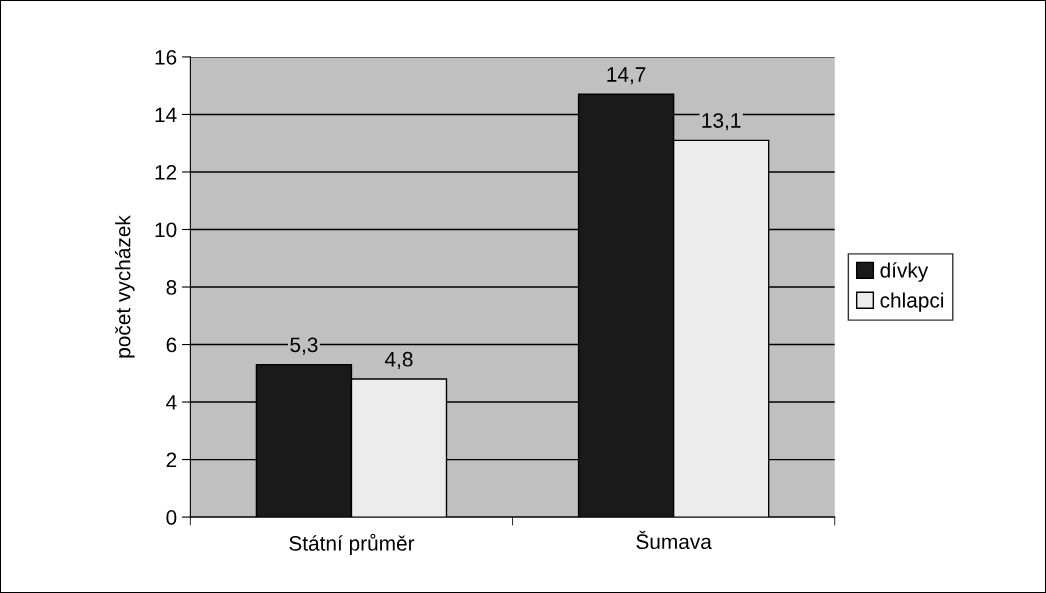 The height and width of the screenshot is (593, 1046). What do you see at coordinates (171, 517) in the screenshot?
I see `y-tick-label: 0` at bounding box center [171, 517].